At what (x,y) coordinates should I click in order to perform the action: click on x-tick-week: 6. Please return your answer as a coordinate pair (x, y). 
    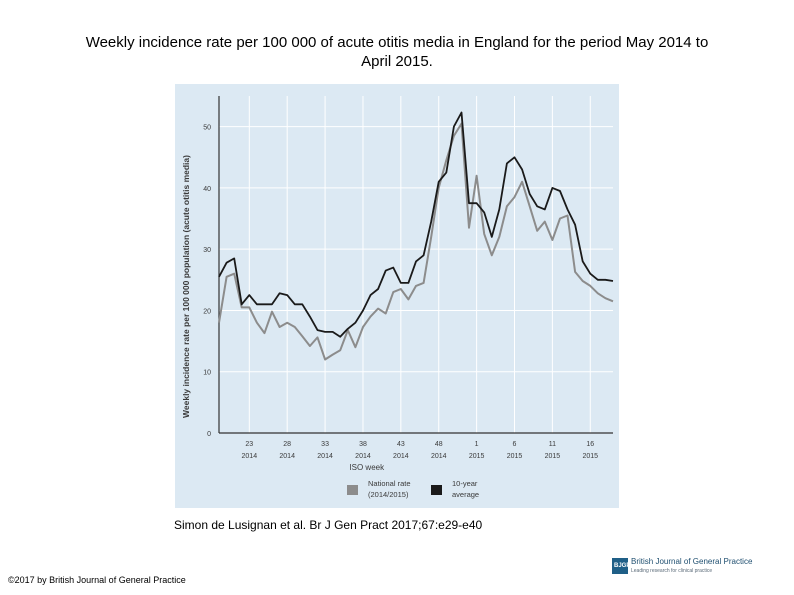
    Looking at the image, I should click on (515, 444).